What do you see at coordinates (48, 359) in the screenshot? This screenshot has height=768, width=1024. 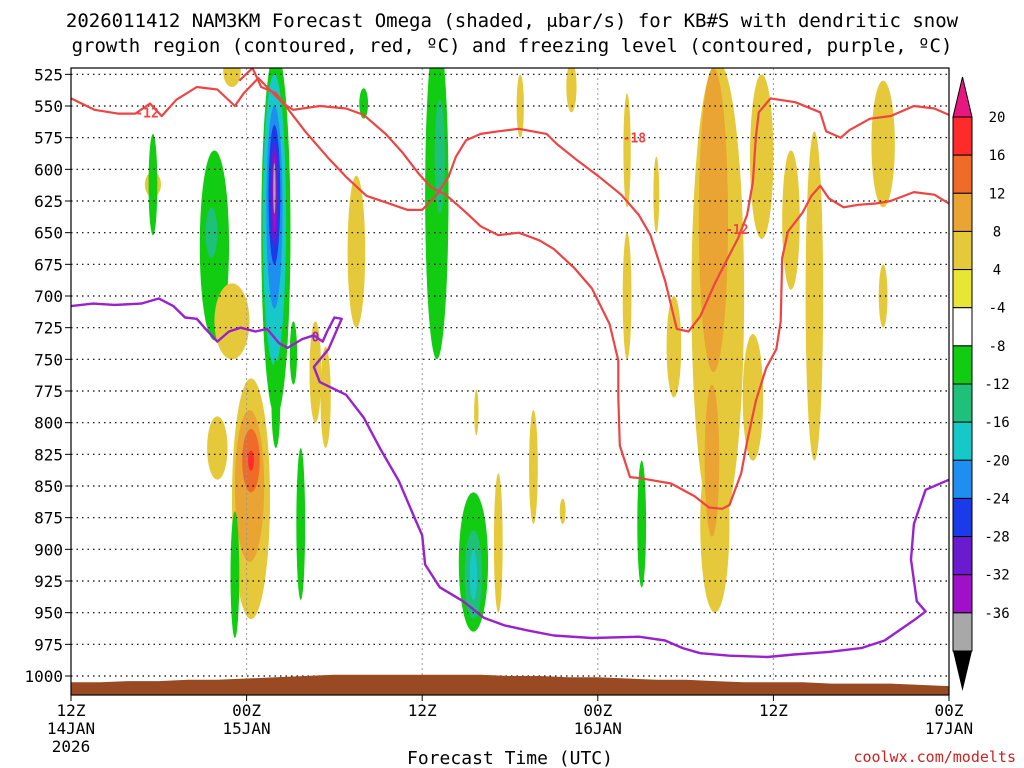 I see `y-tick-label: 750` at bounding box center [48, 359].